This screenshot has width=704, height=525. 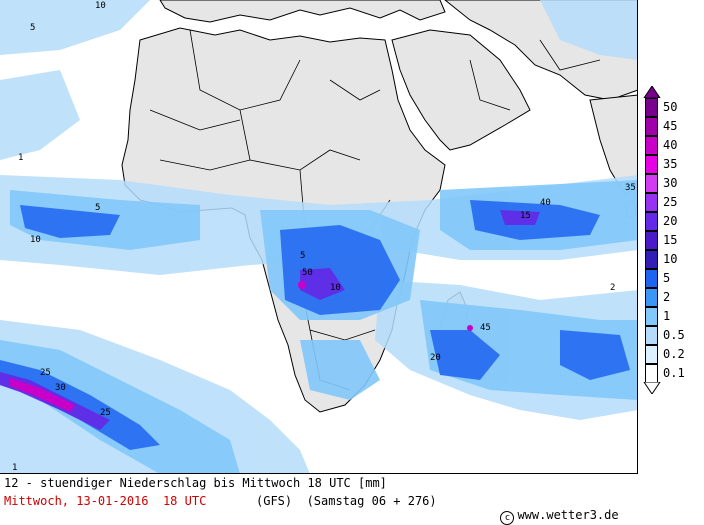 I want to click on legend-label: 40, so click(x=670, y=145).